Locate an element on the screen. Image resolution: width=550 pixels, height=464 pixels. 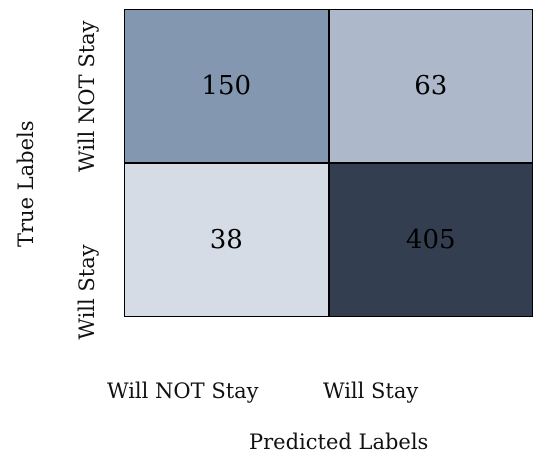
cell-value: 150 is located at coordinates (226, 86).